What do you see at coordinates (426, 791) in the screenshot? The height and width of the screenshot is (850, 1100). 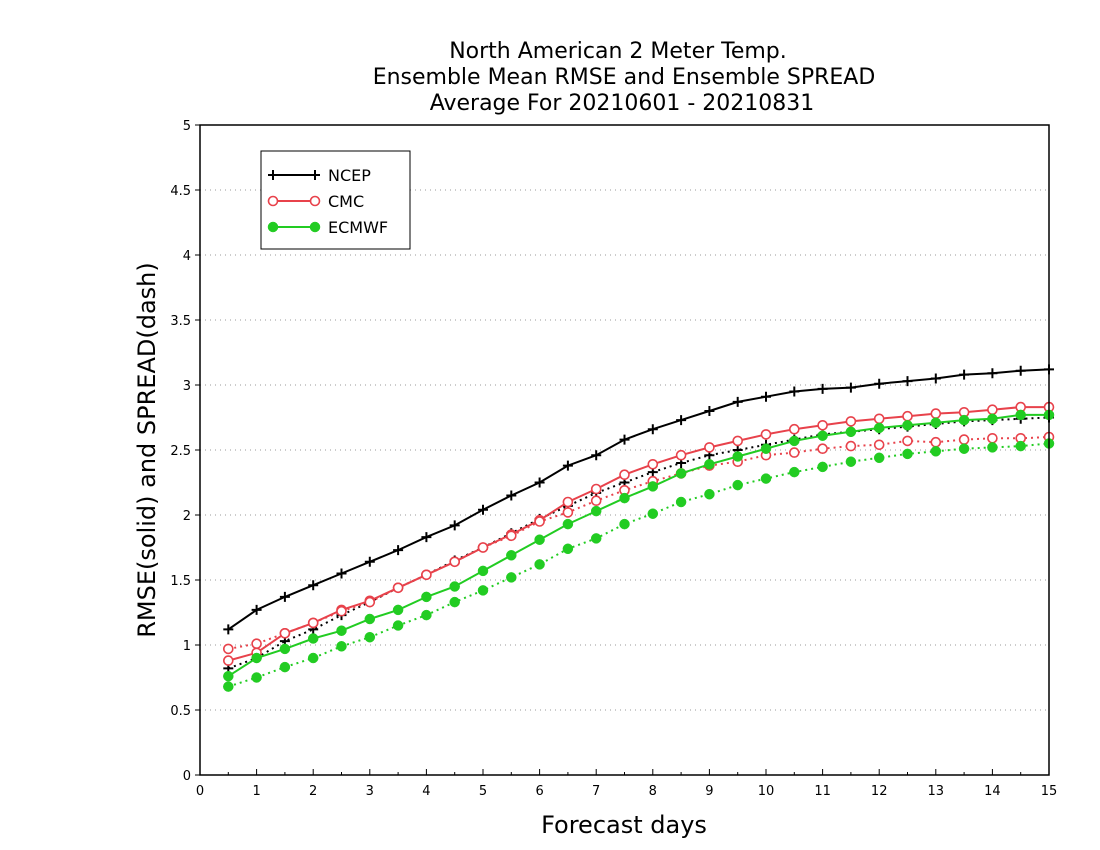 I see `x-tick-label: 4` at bounding box center [426, 791].